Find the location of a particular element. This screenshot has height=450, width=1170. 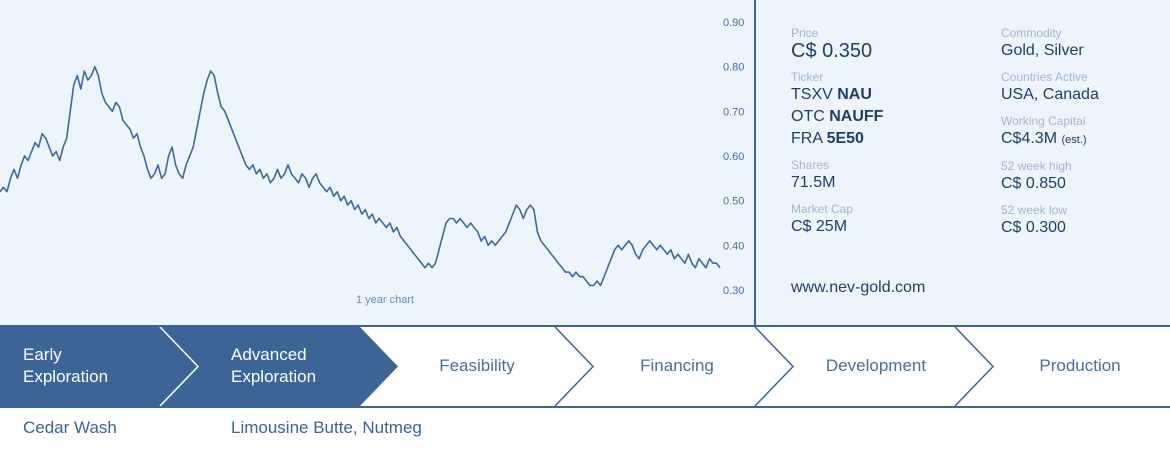

countries-value: USA, Canada is located at coordinates (1050, 94).